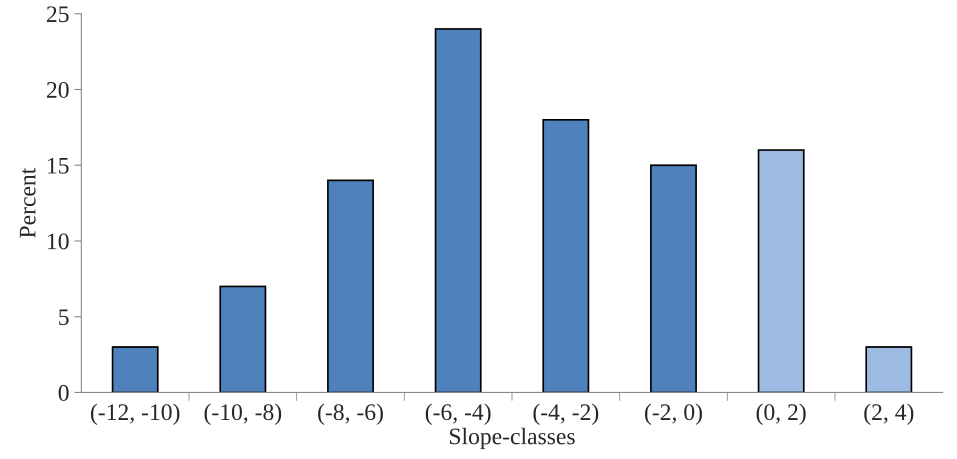  What do you see at coordinates (57, 90) in the screenshot?
I see `y-tick-label: 20` at bounding box center [57, 90].